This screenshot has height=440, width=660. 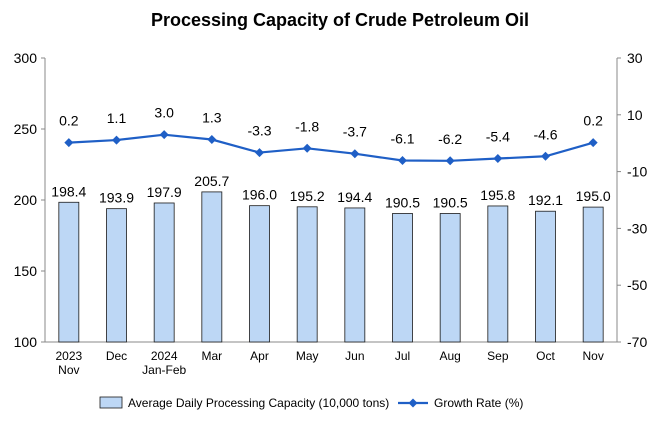 I want to click on bar-data-label: 196.0, so click(x=259, y=195).